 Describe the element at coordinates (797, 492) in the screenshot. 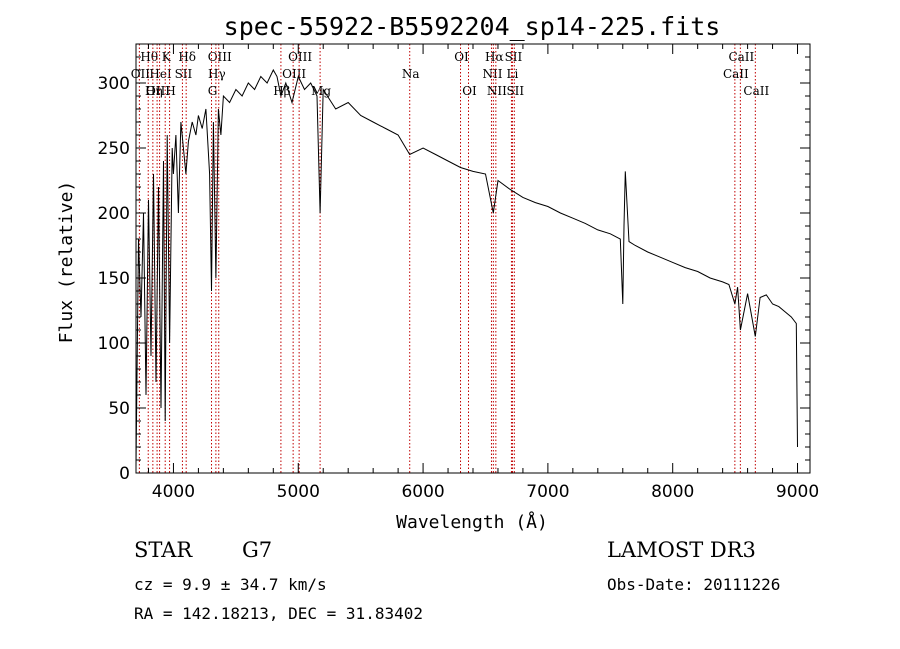

I see `x-tick-label: 9000` at that location.